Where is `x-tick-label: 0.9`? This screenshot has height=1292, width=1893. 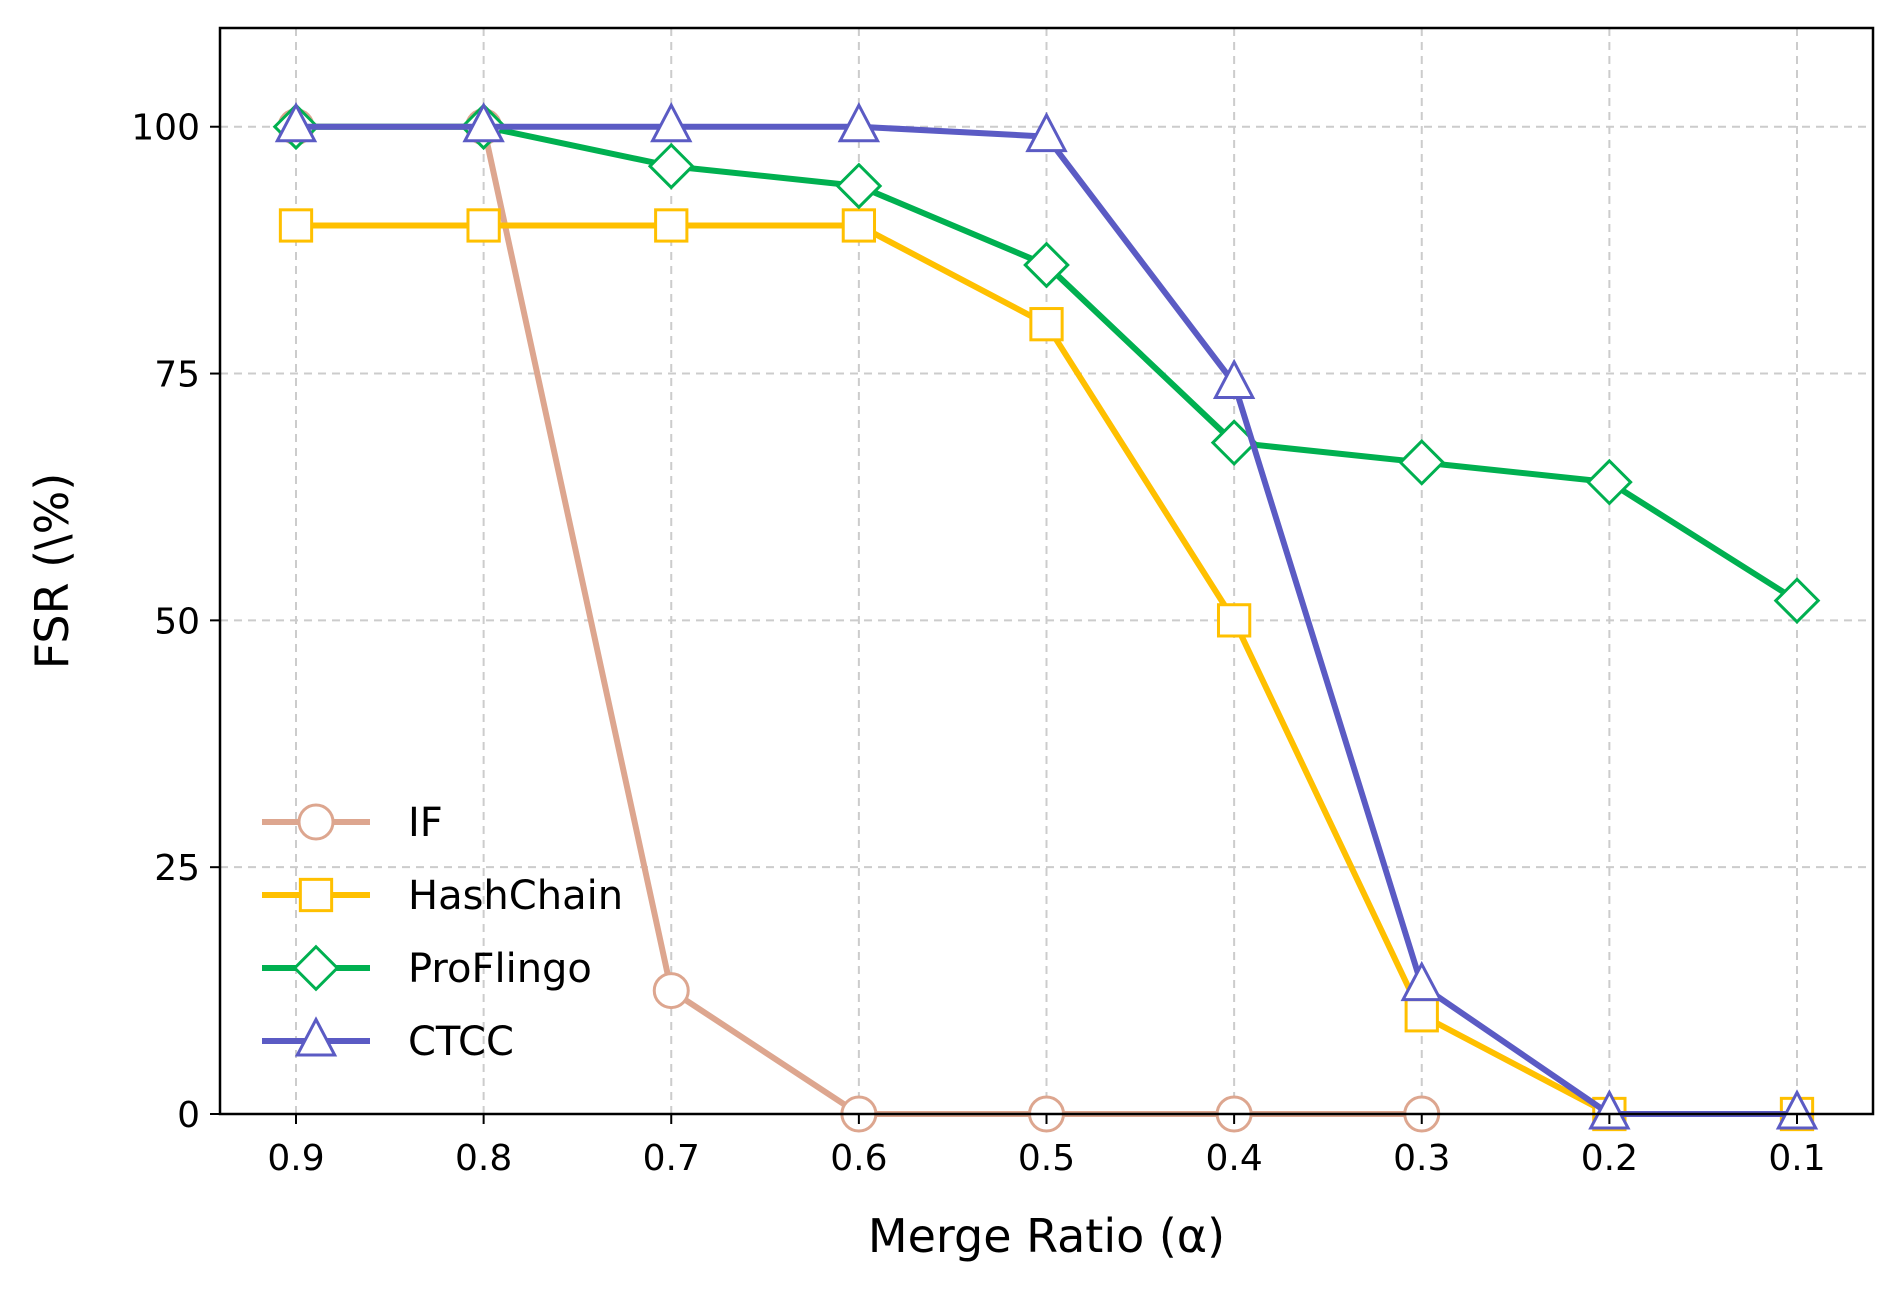
x-tick-label: 0.9 is located at coordinates (295, 1158).